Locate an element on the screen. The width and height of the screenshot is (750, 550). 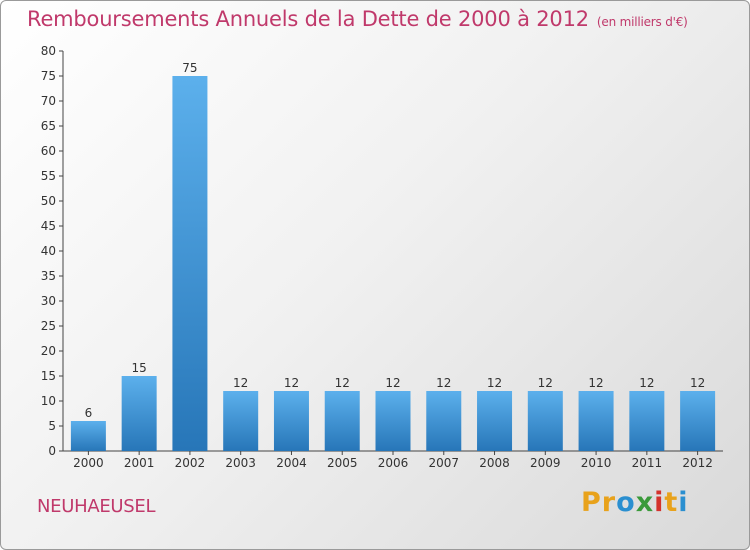
data-label-2007: 12 is located at coordinates (443, 383).